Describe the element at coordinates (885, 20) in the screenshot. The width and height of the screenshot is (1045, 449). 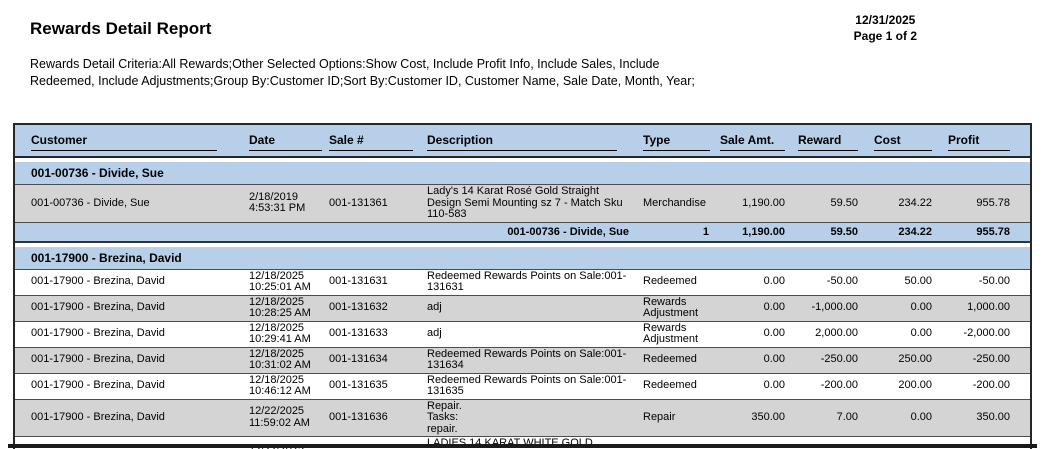
I see `print-date: 12/31/2025` at that location.